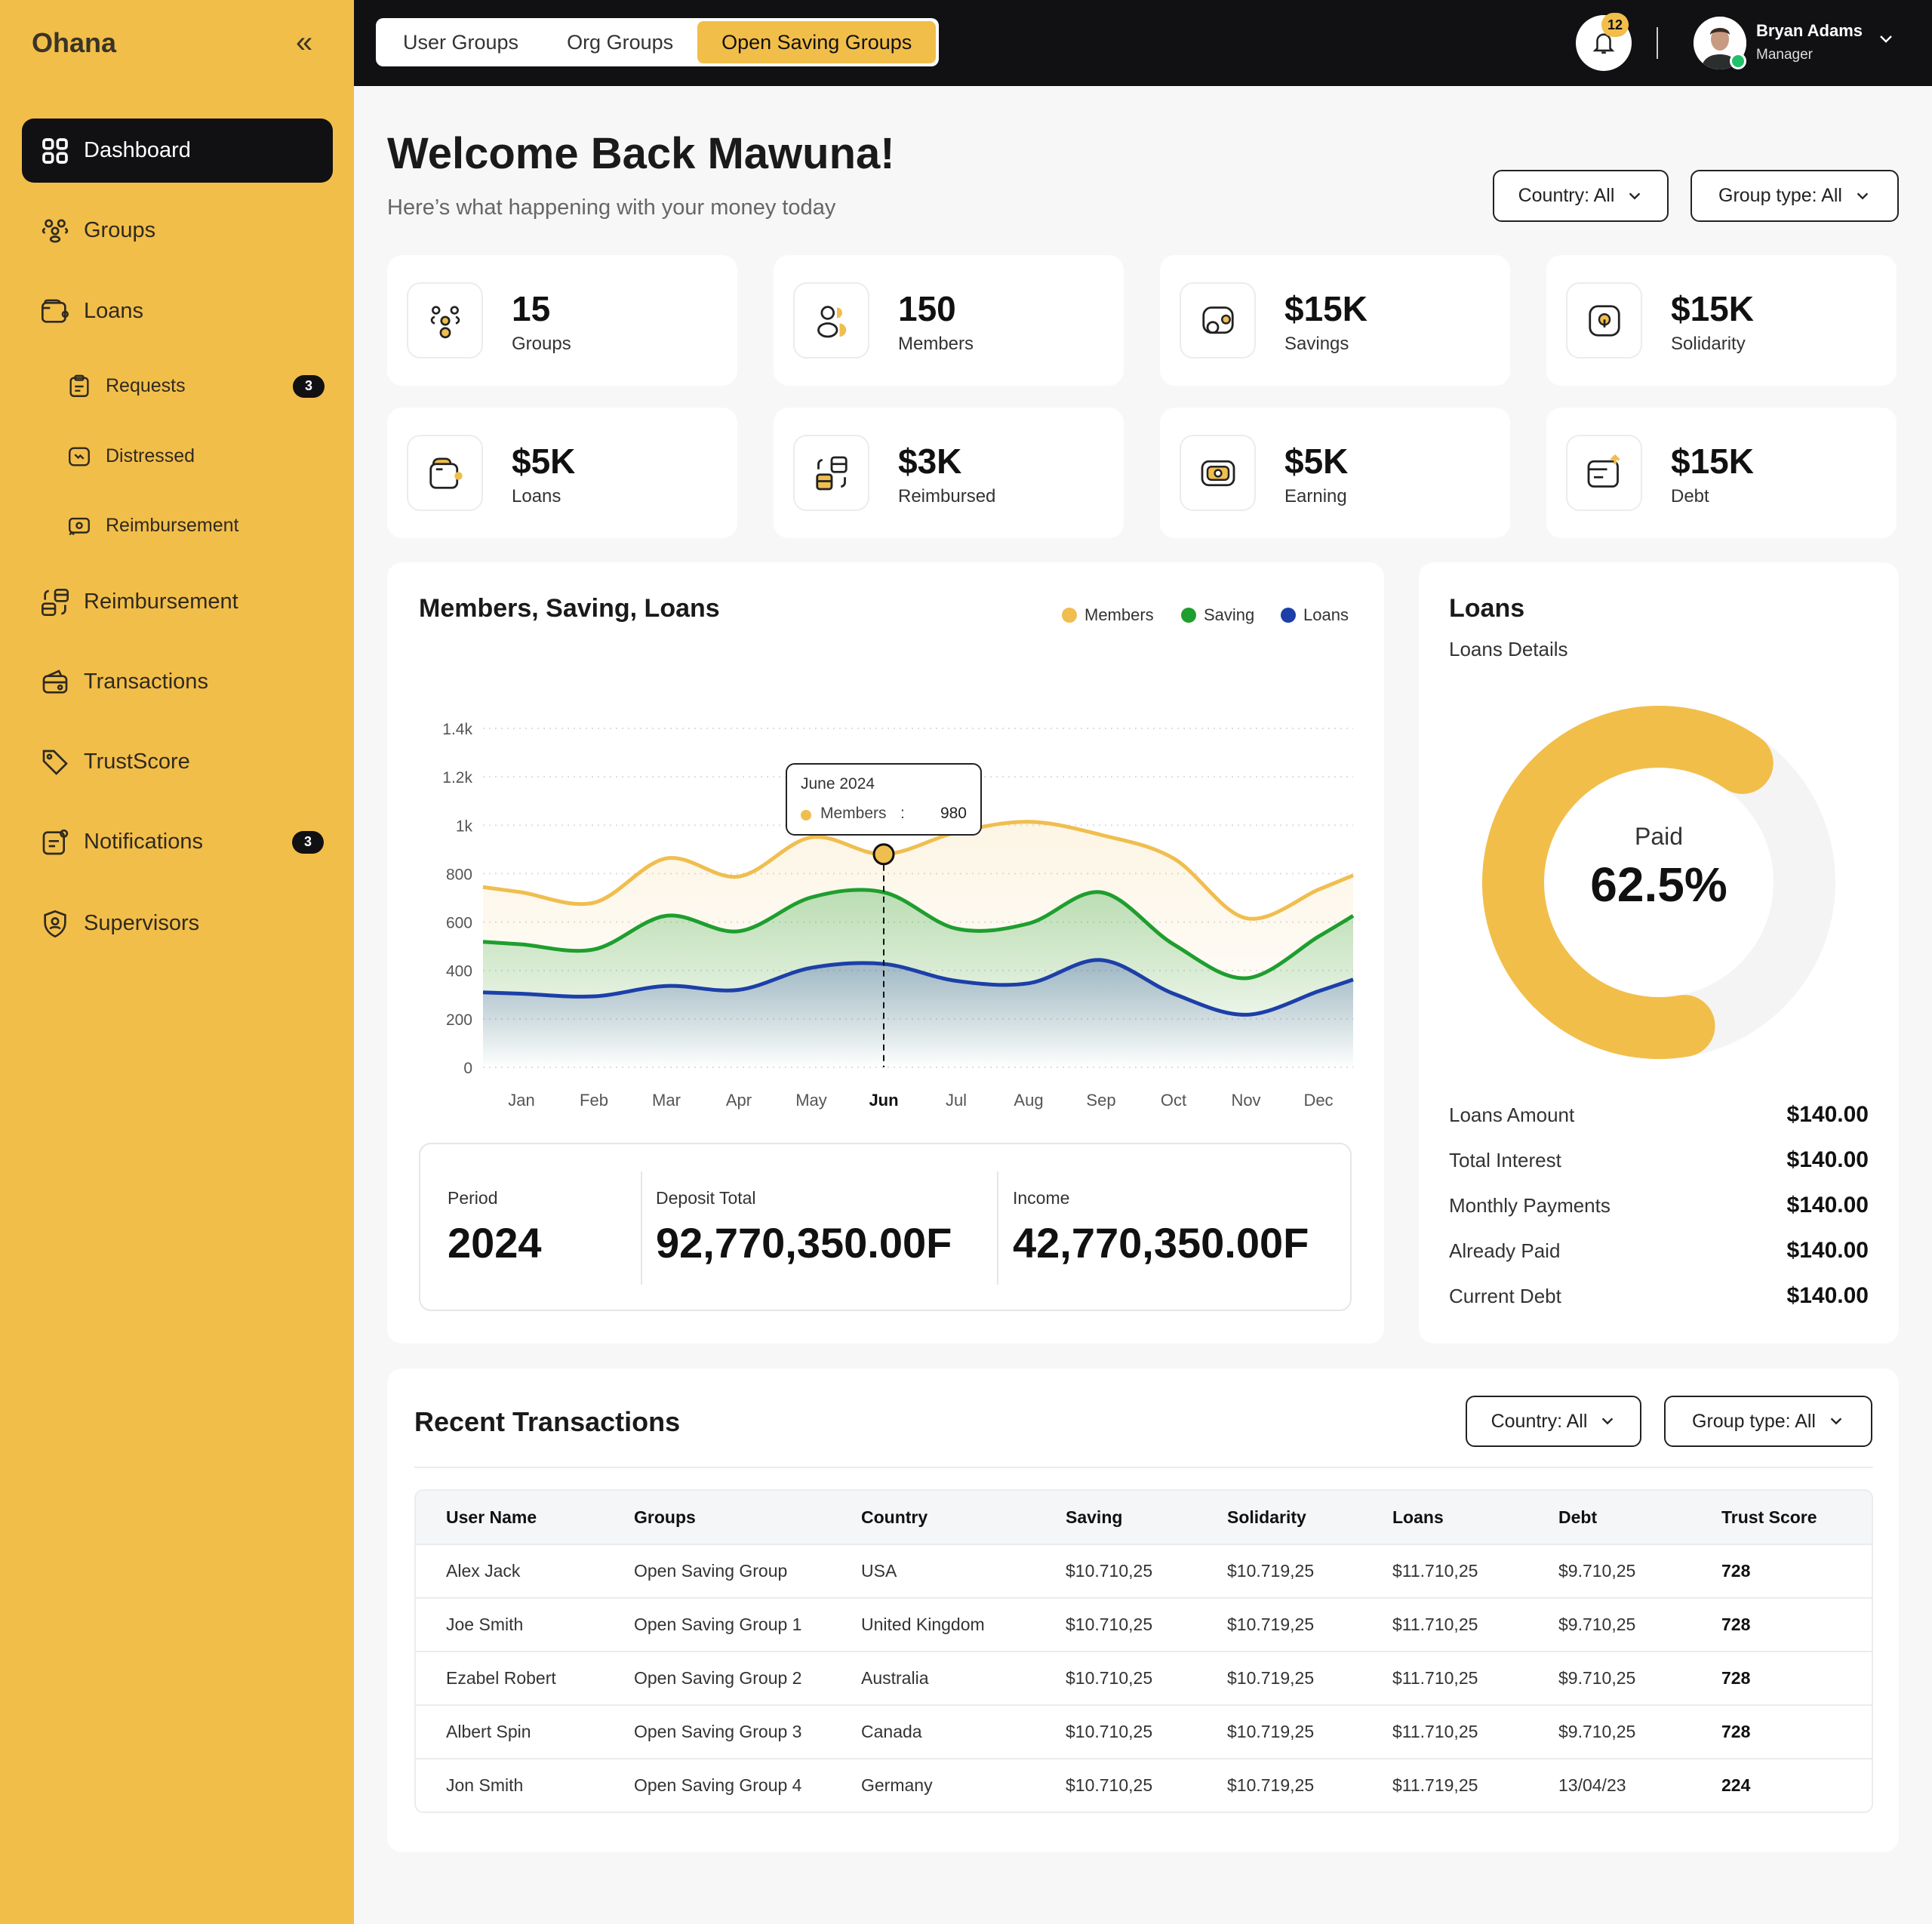 The height and width of the screenshot is (1924, 1932). What do you see at coordinates (461, 42) in the screenshot?
I see `tab-user-groups: User Groups` at bounding box center [461, 42].